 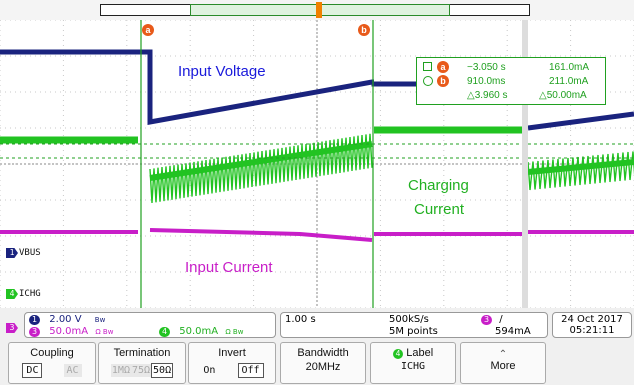 I want to click on cursor-square-icon, so click(x=427, y=66).